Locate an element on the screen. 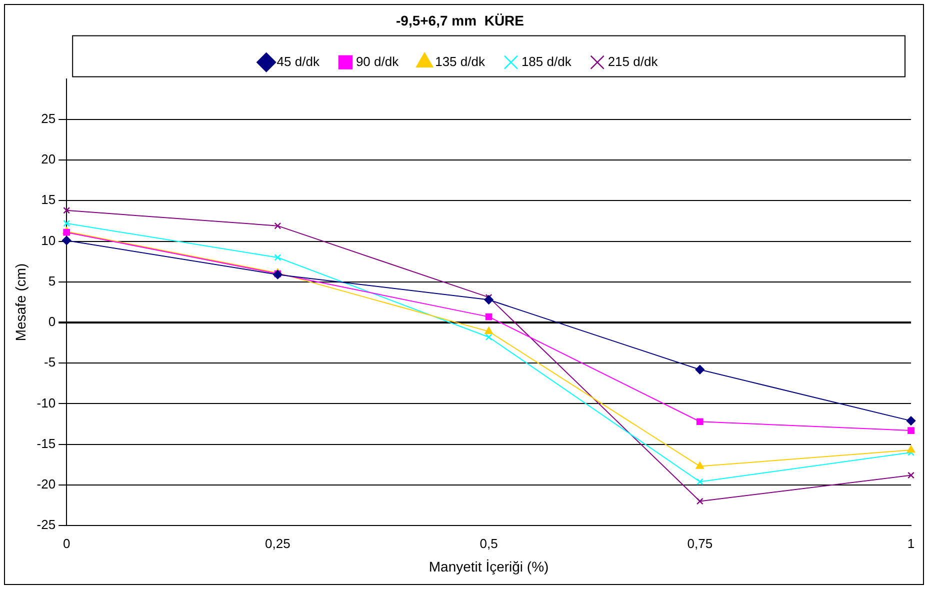 This screenshot has height=589, width=928. x-tick-label: 0 is located at coordinates (66, 543).